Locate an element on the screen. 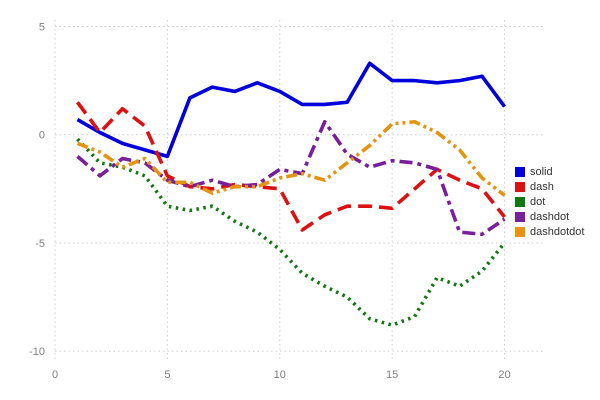 This screenshot has height=400, width=600. legend-item-solid: solid is located at coordinates (549, 172).